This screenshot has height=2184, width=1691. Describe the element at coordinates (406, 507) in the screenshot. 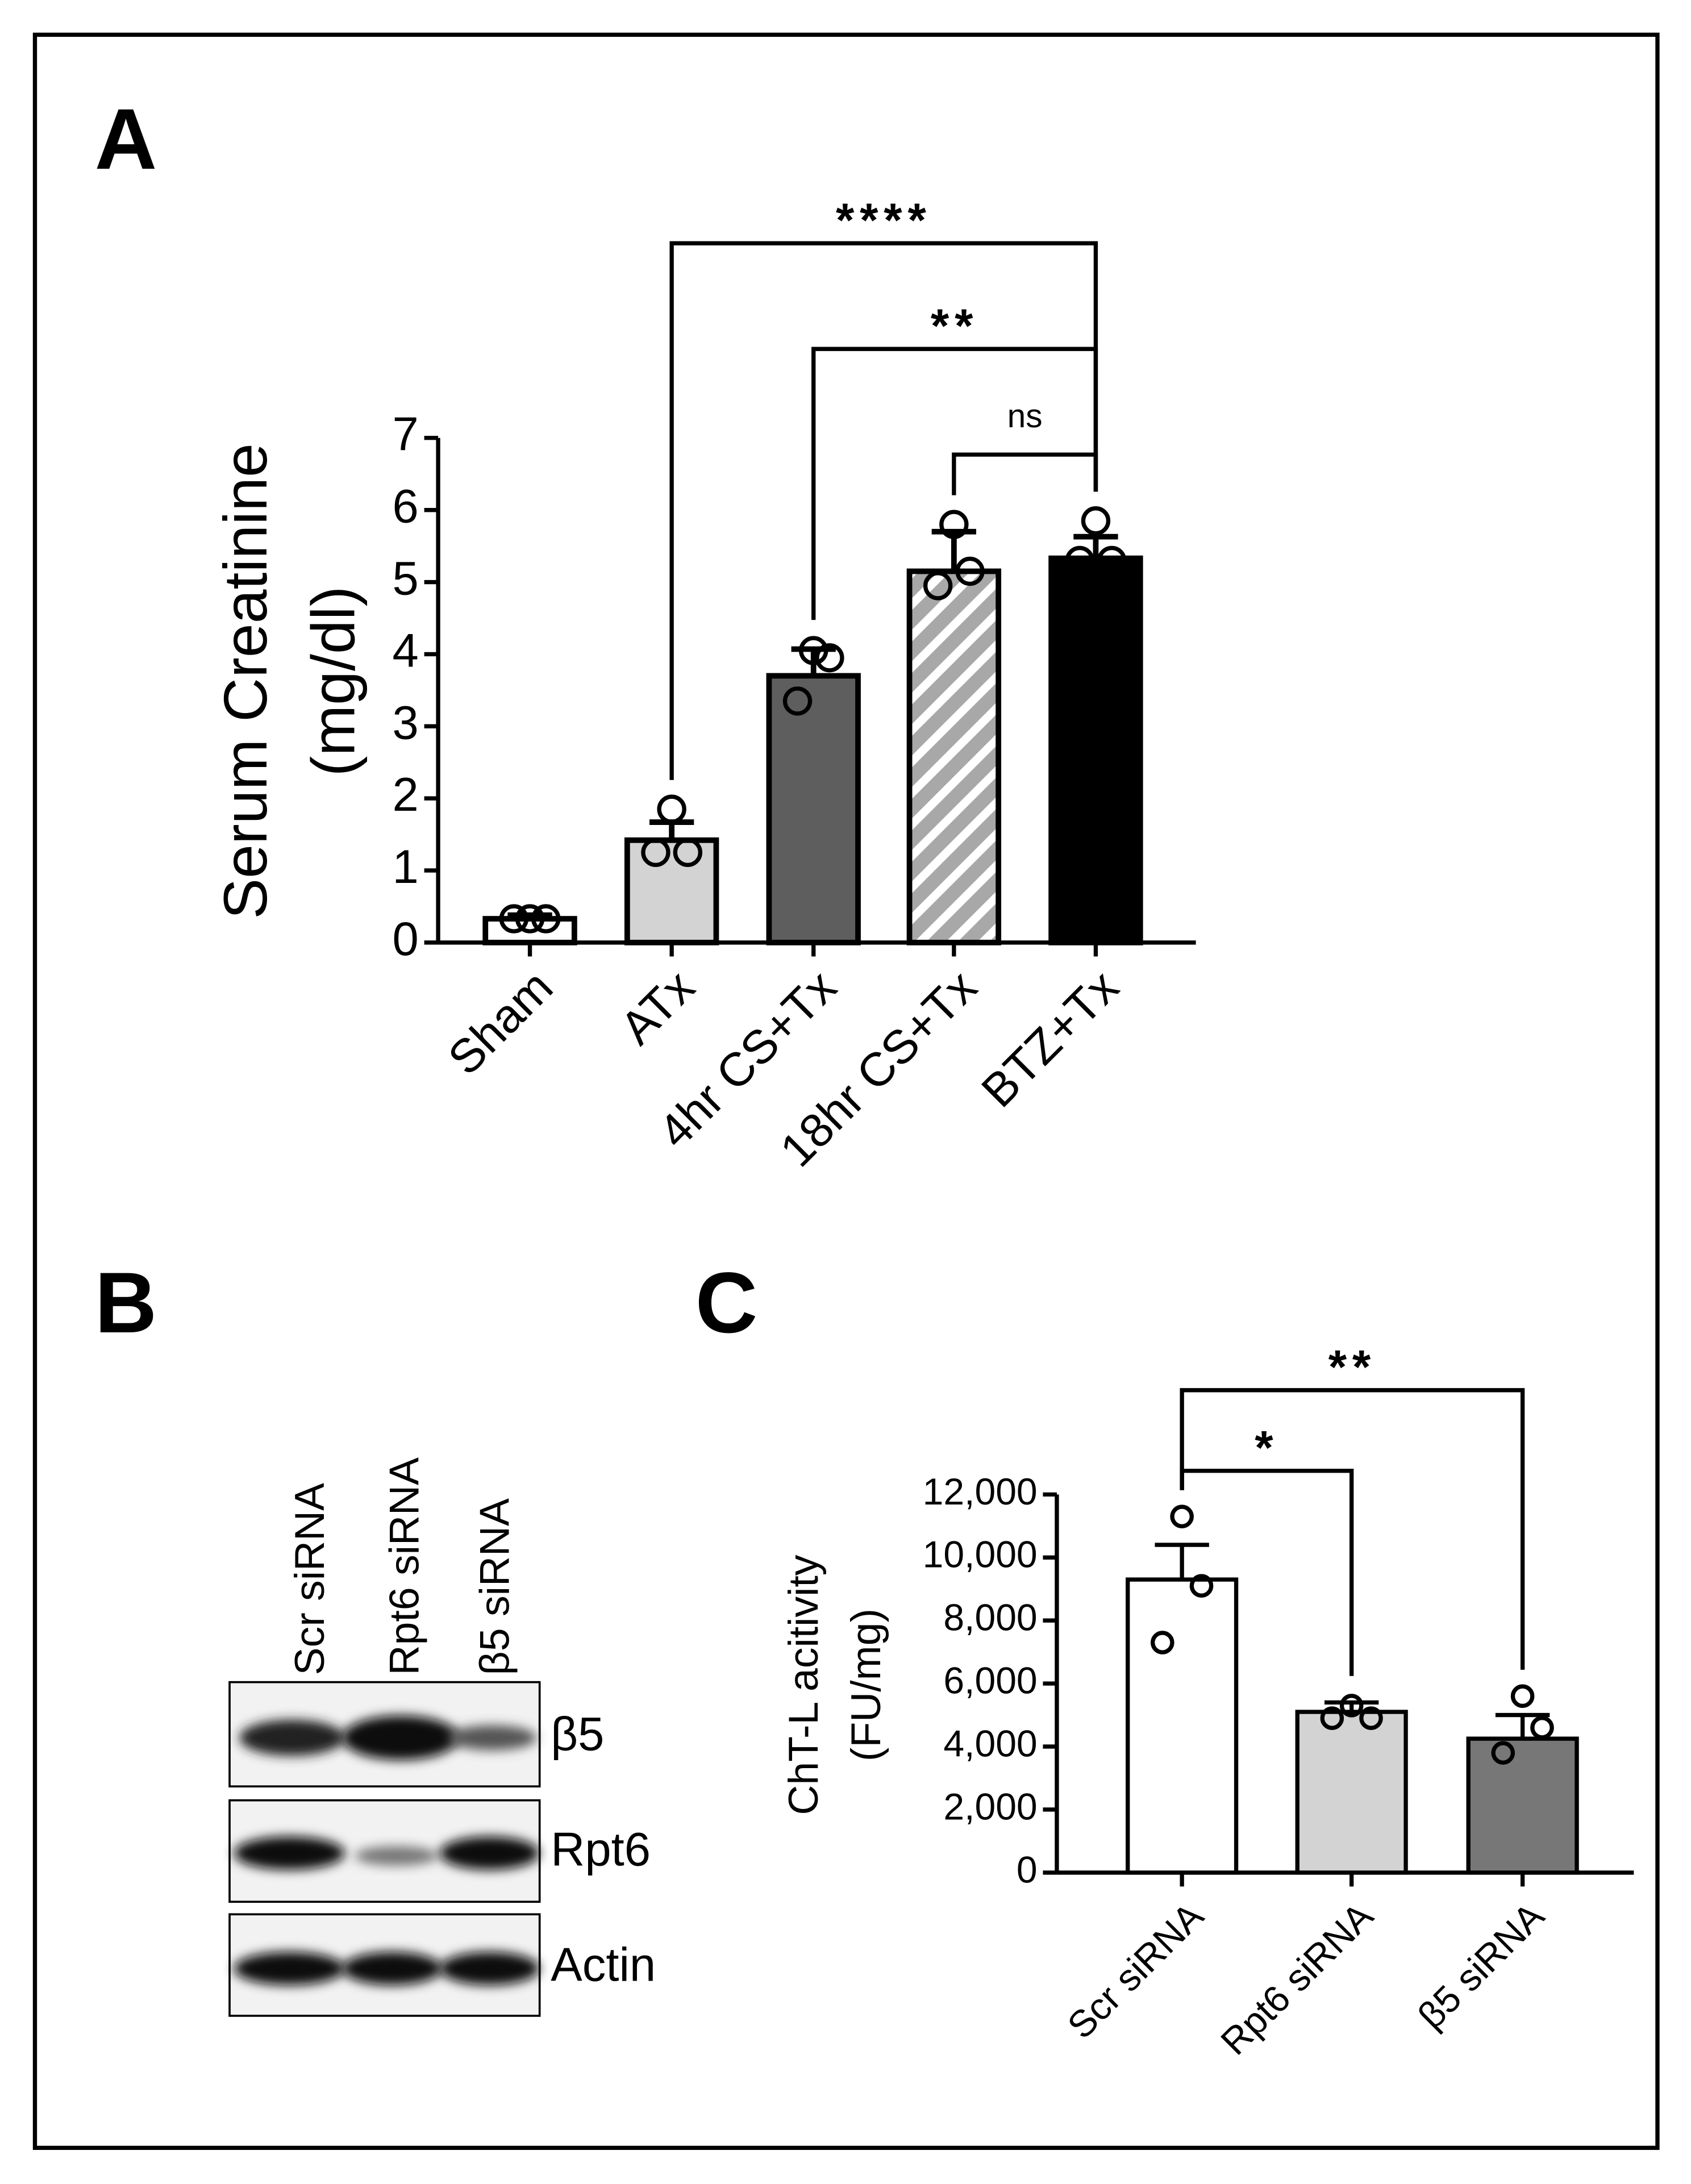

I see `y-tick-label: 6` at that location.